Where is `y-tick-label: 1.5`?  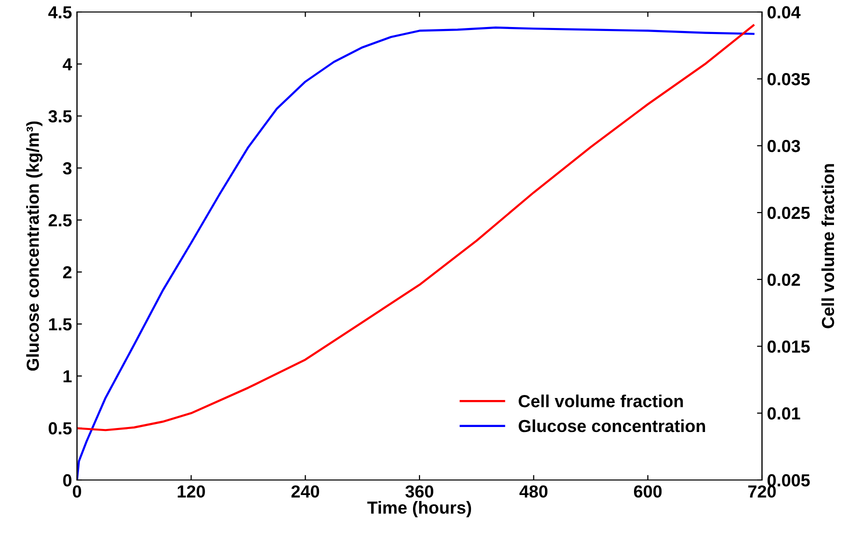
y-tick-label: 1.5 is located at coordinates (60, 324).